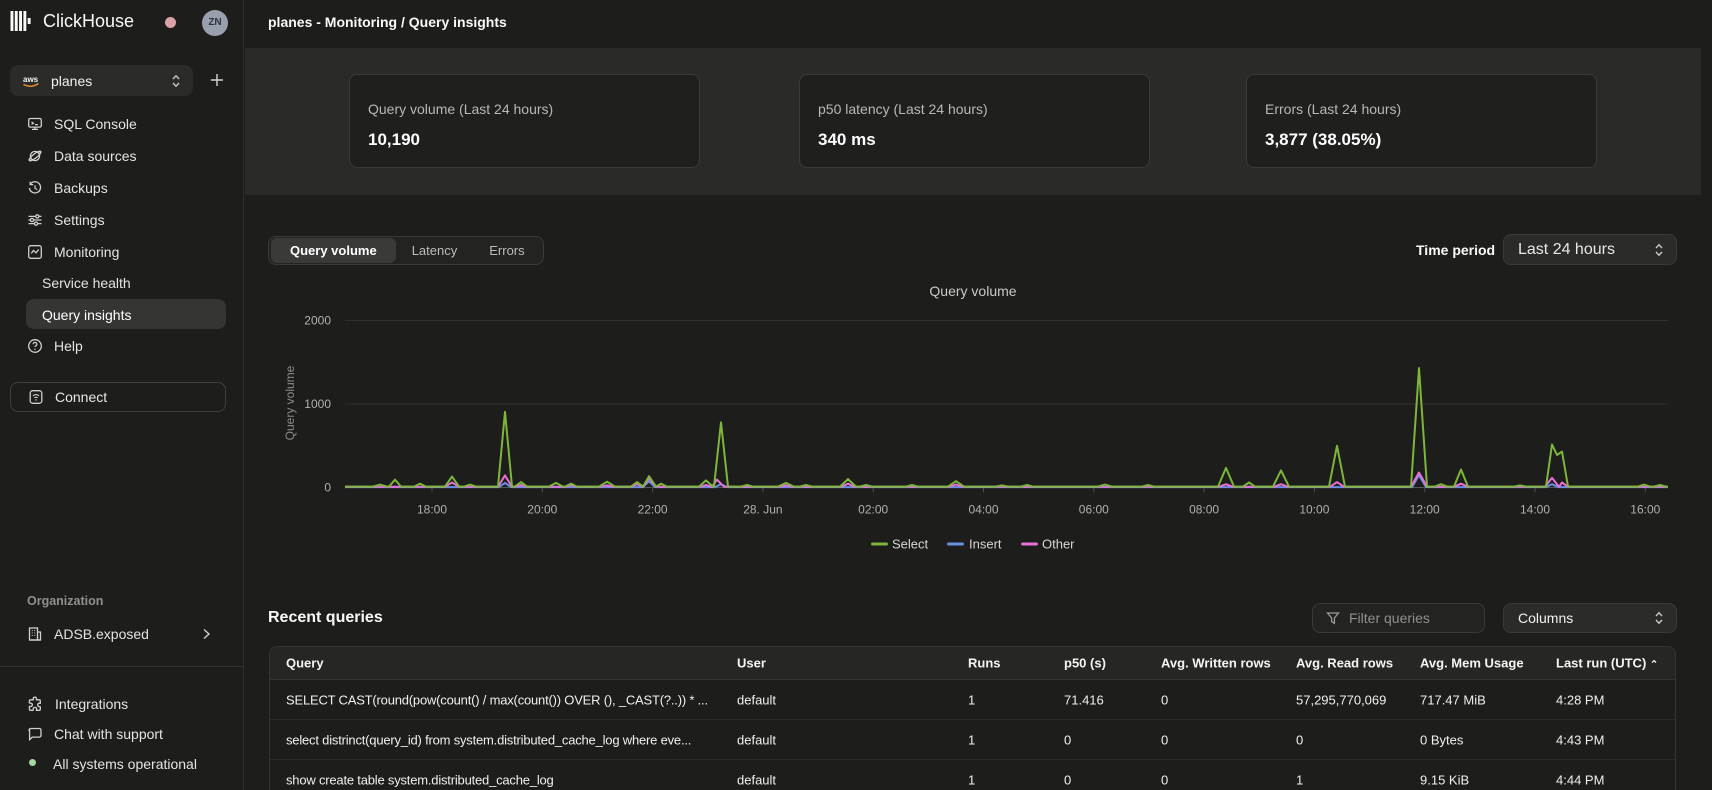  What do you see at coordinates (432, 510) in the screenshot?
I see `svg-text: 18:00` at bounding box center [432, 510].